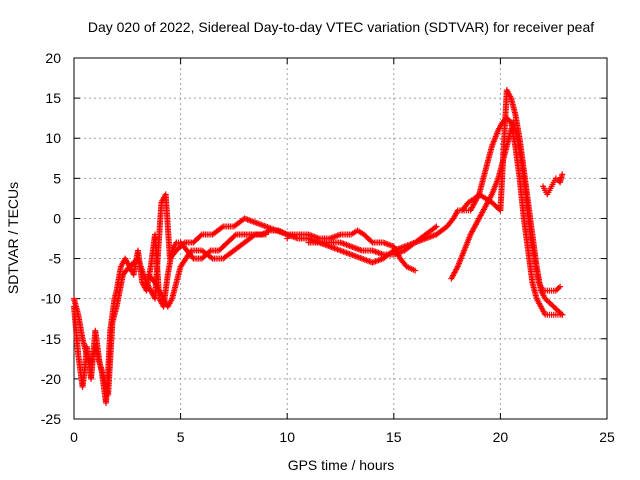  Describe the element at coordinates (53, 58) in the screenshot. I see `y-tick-label: 20` at that location.